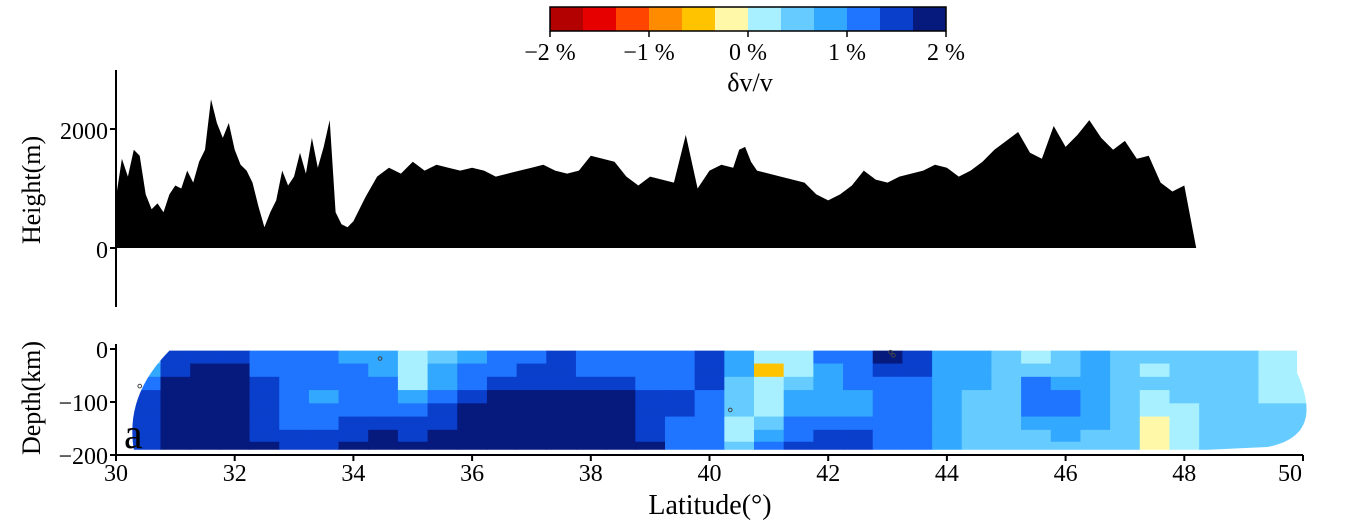 The height and width of the screenshot is (525, 1345). I want to click on section-ytick-label: 0, so click(102, 351).